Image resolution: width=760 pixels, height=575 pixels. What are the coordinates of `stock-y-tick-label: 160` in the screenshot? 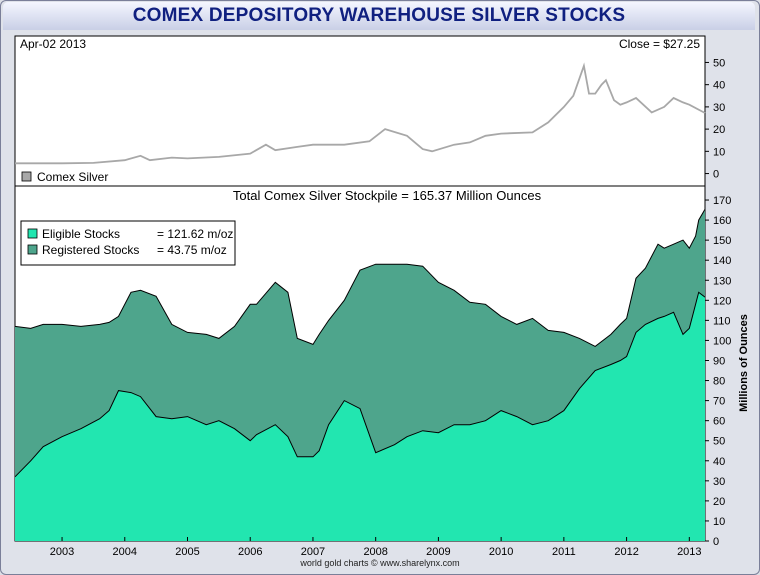 It's located at (722, 221).